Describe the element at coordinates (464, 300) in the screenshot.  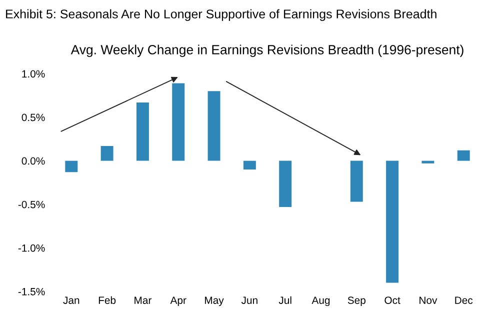
I see `x-tick-label: Dec` at that location.